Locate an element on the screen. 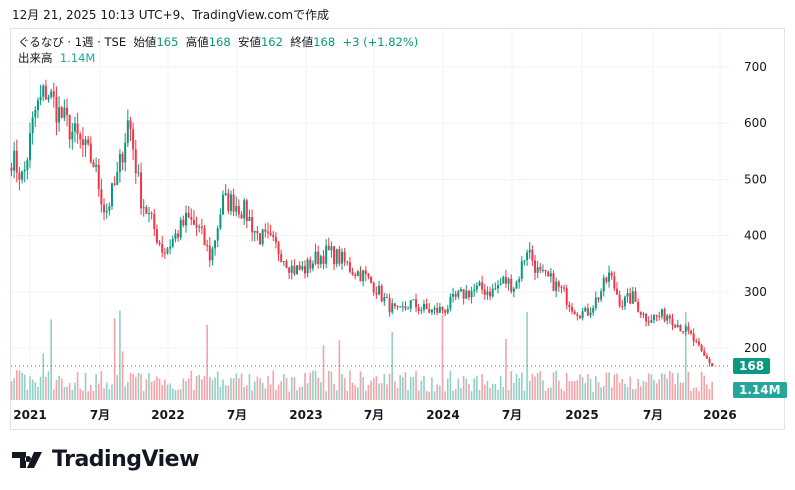 This screenshot has width=795, height=490. logo-text: TradingView is located at coordinates (125, 459).